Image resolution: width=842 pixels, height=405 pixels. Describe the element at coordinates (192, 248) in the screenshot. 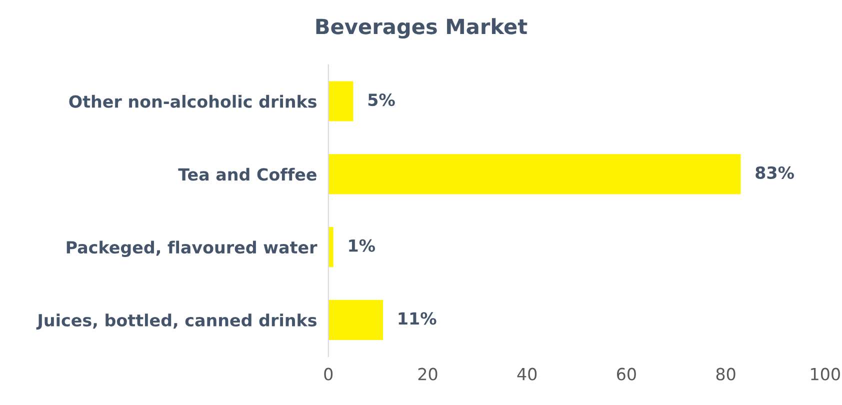

I see `y-tick-label: Packeged, flavoured water` at that location.